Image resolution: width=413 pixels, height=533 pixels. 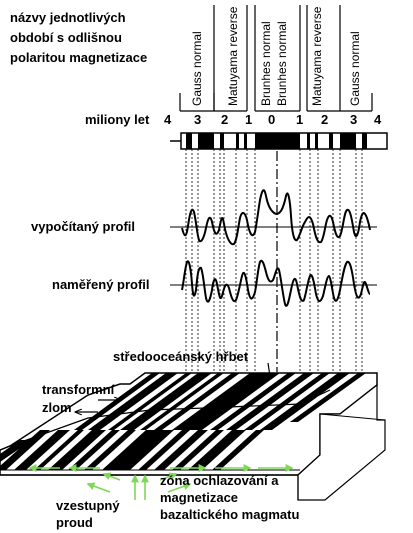 I want to click on measured-profile, so click(x=273, y=283).